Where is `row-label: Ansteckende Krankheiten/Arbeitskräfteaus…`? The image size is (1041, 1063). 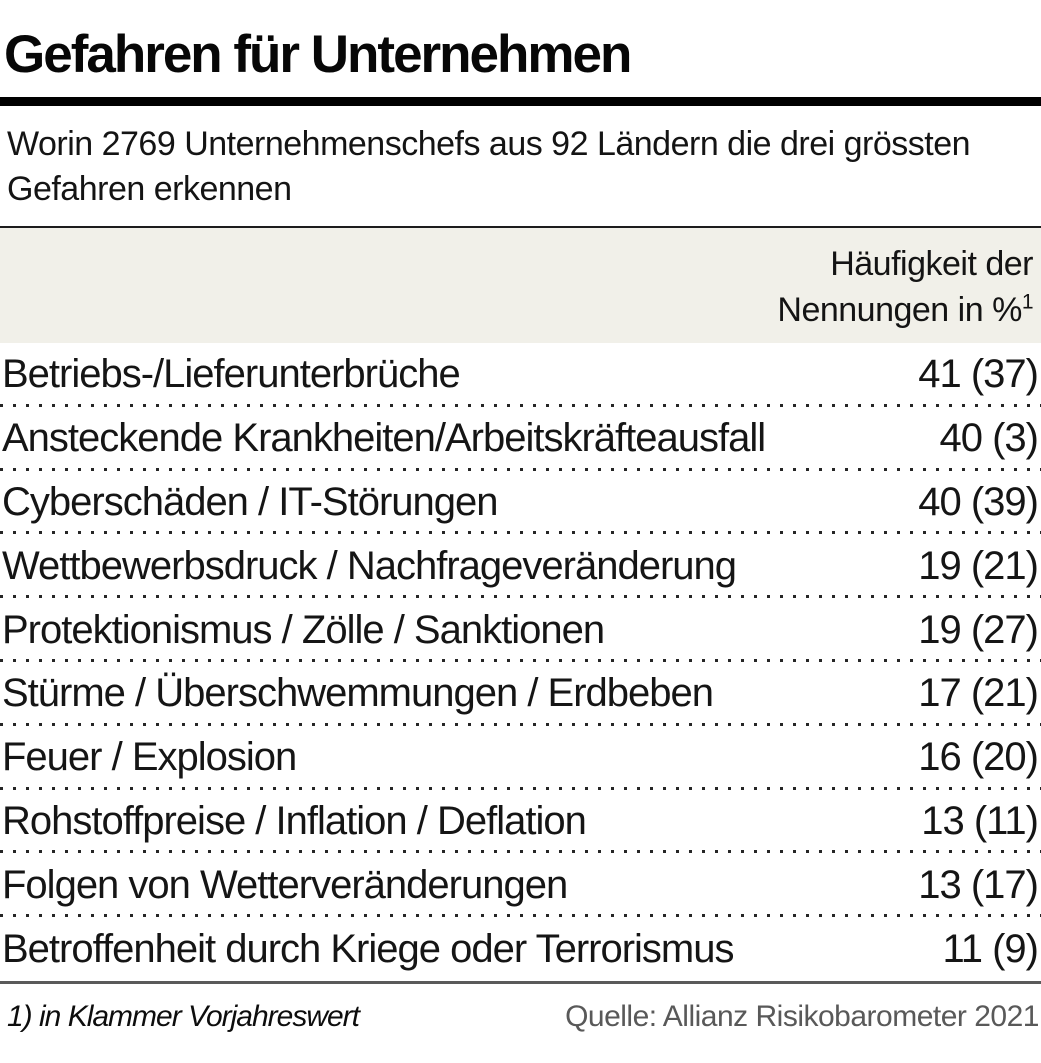
row-label: Ansteckende Krankheiten/Arbeitskräfteaus… is located at coordinates (384, 438).